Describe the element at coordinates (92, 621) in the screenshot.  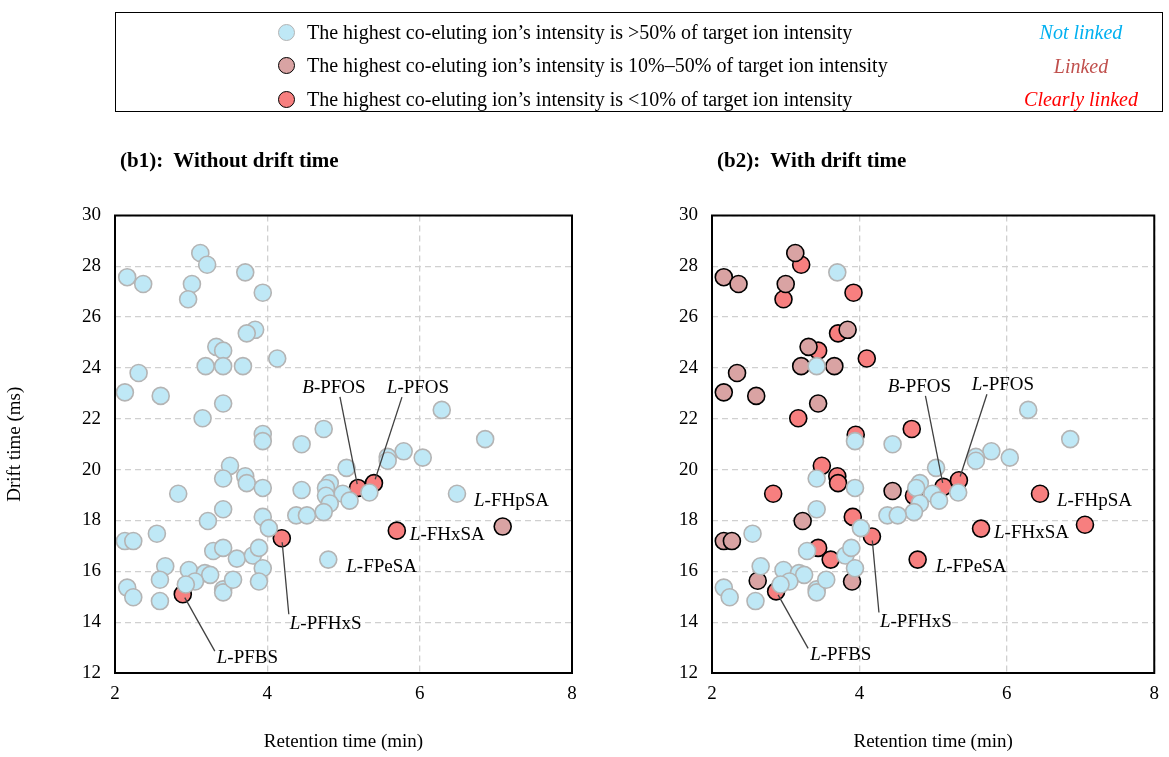
I see `y-tick-label: 14` at that location.